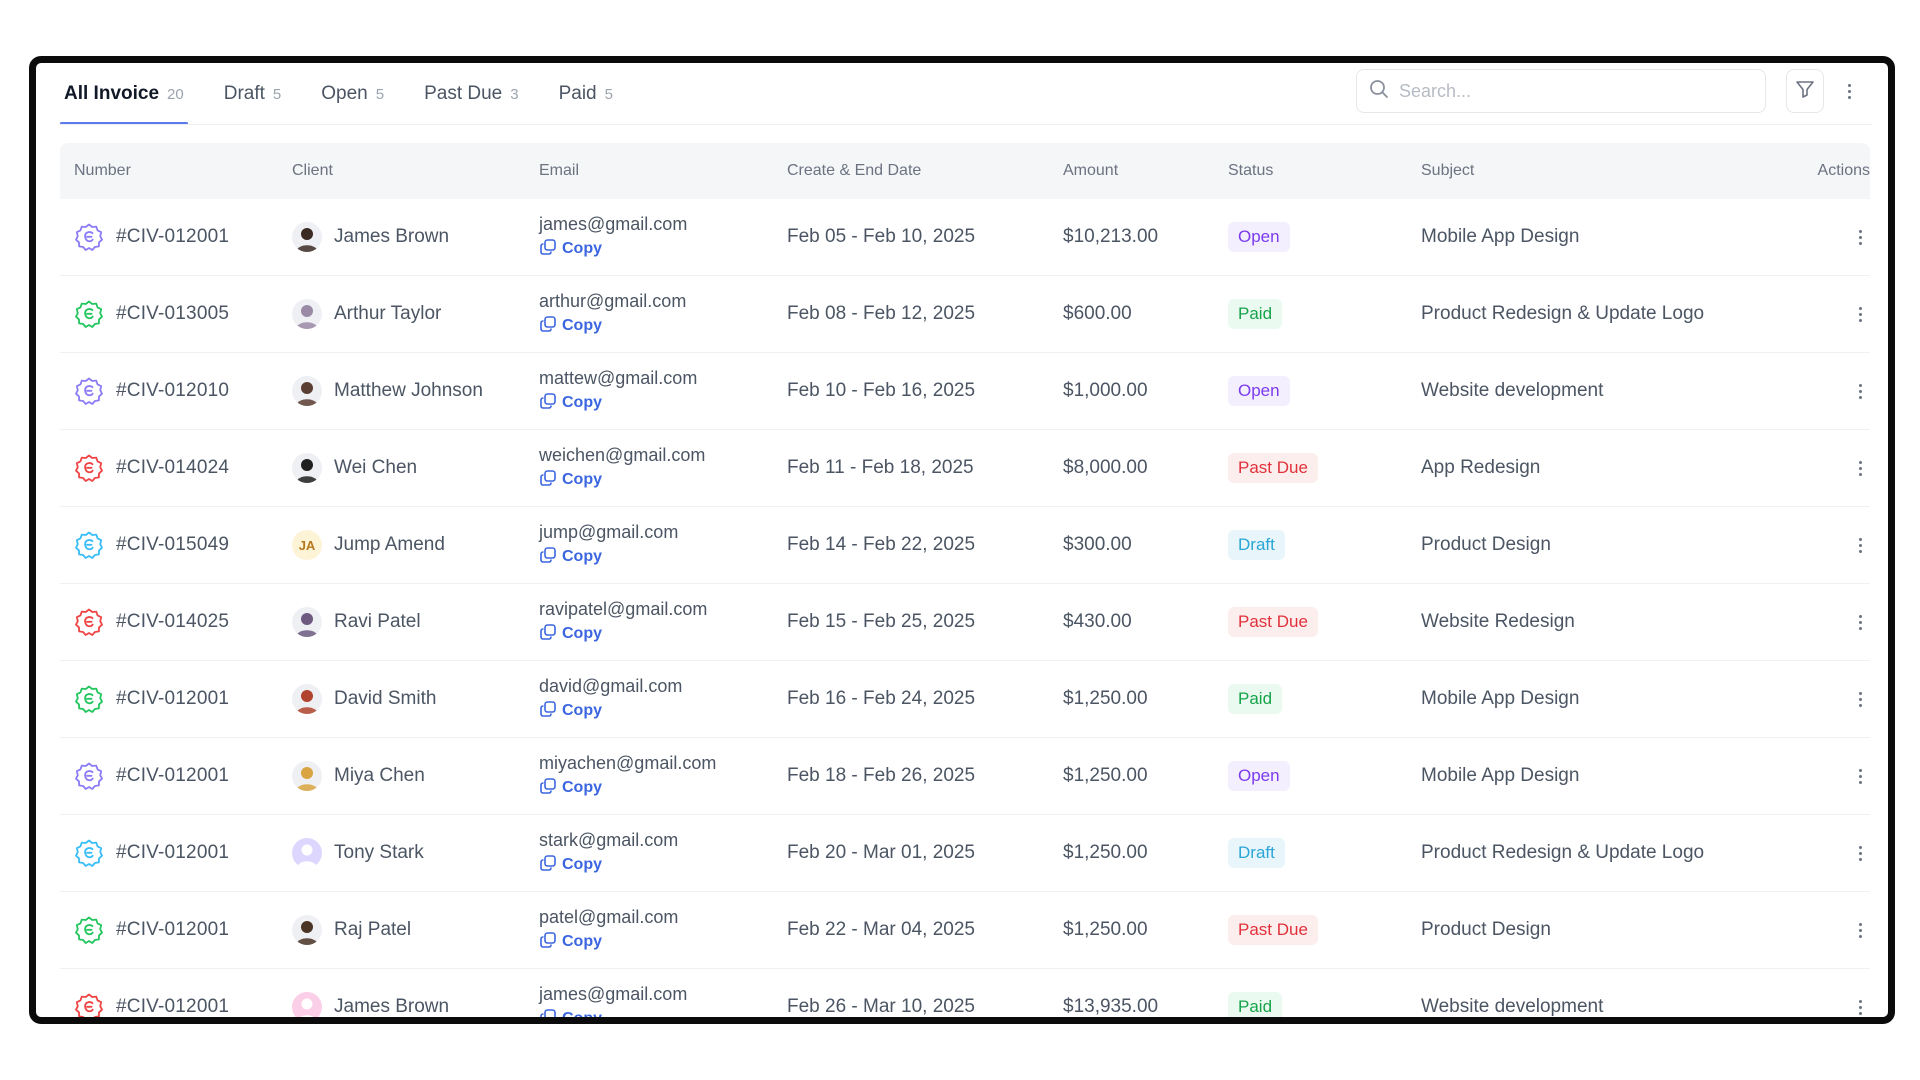 The width and height of the screenshot is (1920, 1080). I want to click on client-name: Ravi Patel, so click(377, 621).